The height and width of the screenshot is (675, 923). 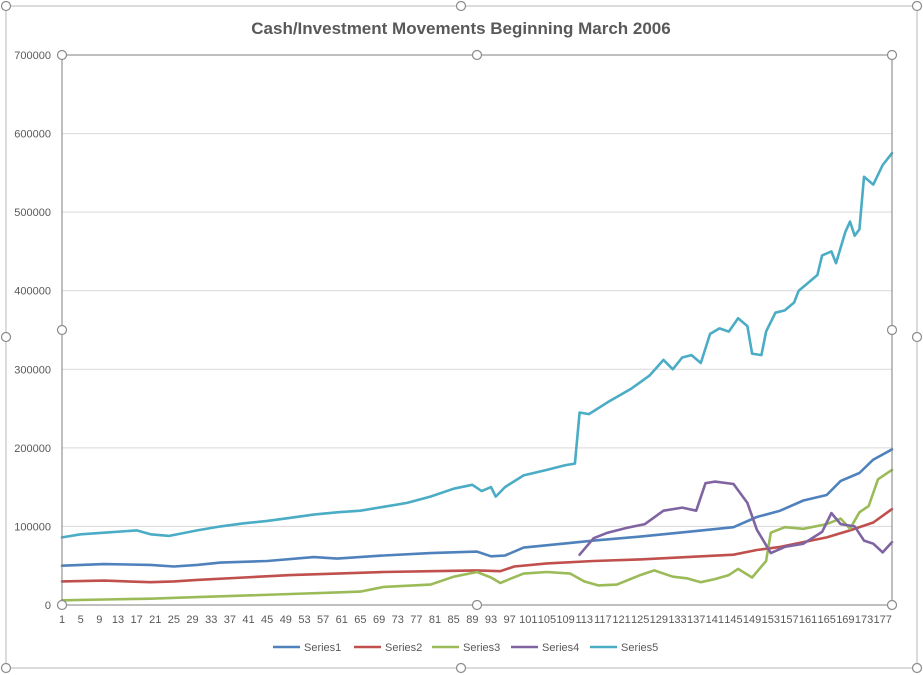 What do you see at coordinates (403, 648) in the screenshot?
I see `legend-label: Series2` at bounding box center [403, 648].